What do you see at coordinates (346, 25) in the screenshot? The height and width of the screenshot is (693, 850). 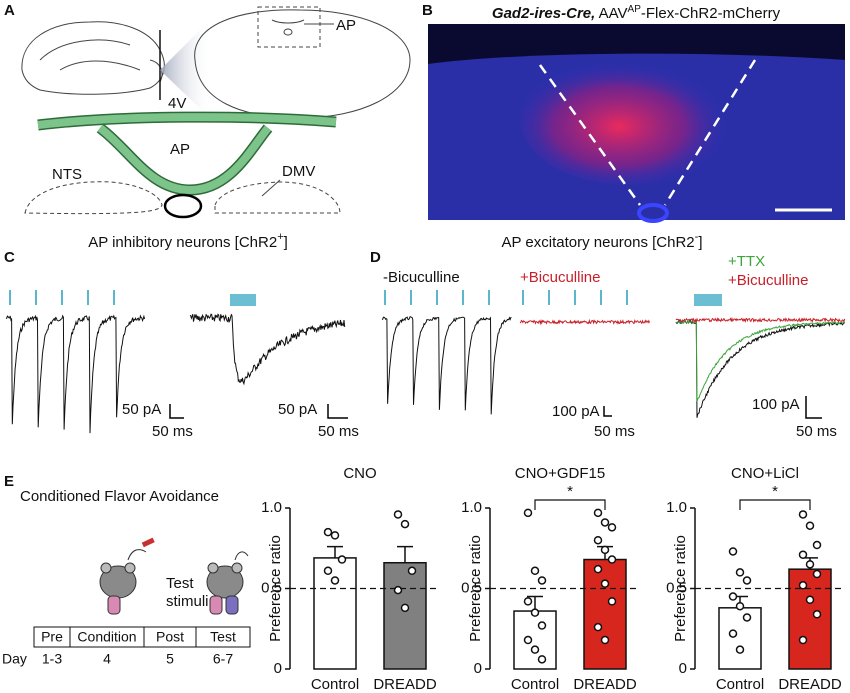 I see `area-label: AP` at bounding box center [346, 25].